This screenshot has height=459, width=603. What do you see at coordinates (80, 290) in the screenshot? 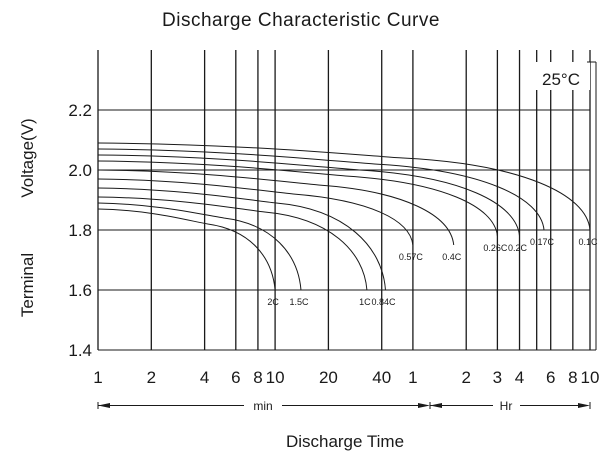
I see `y-tick-label: 1.6` at bounding box center [80, 290].